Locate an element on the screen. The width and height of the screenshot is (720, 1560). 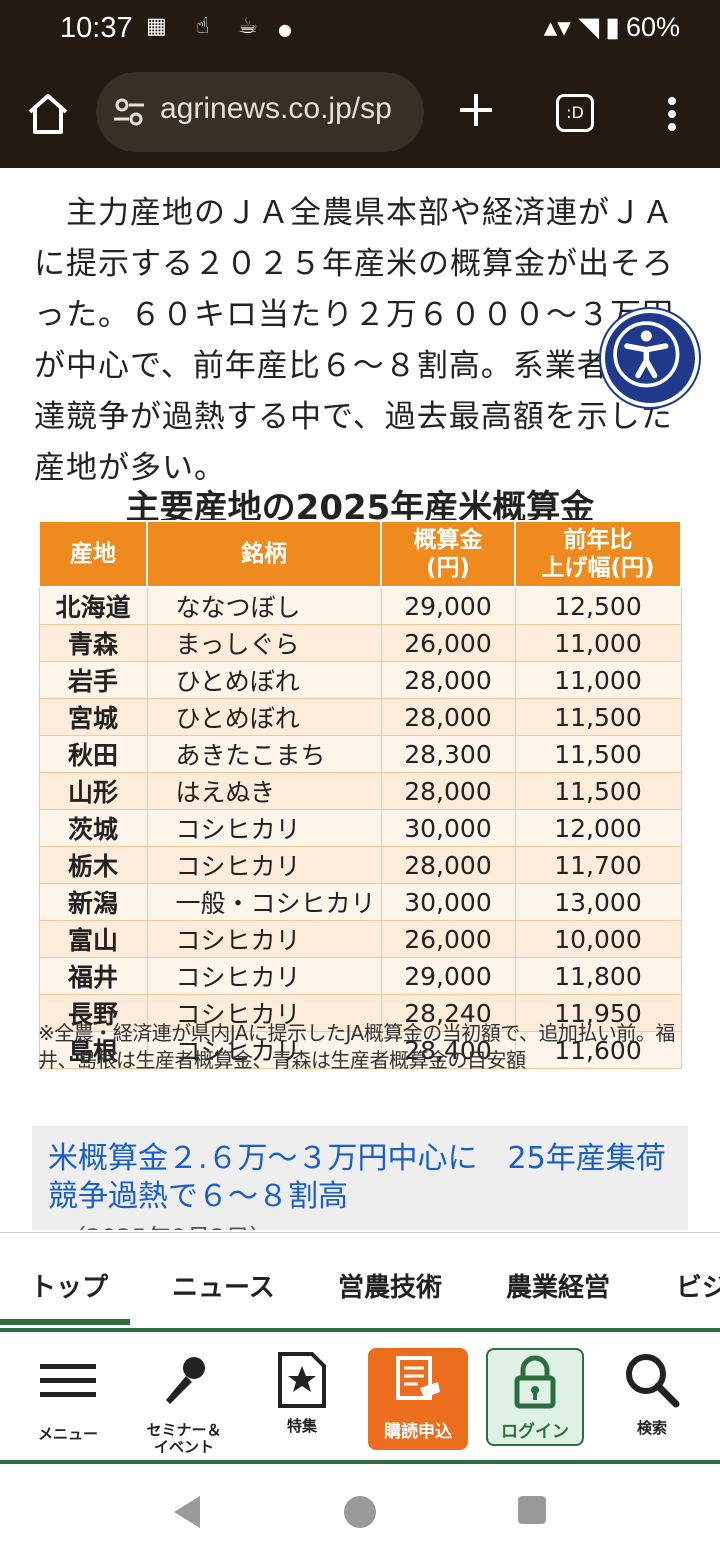
cell-price: 29,000 is located at coordinates (448, 976).